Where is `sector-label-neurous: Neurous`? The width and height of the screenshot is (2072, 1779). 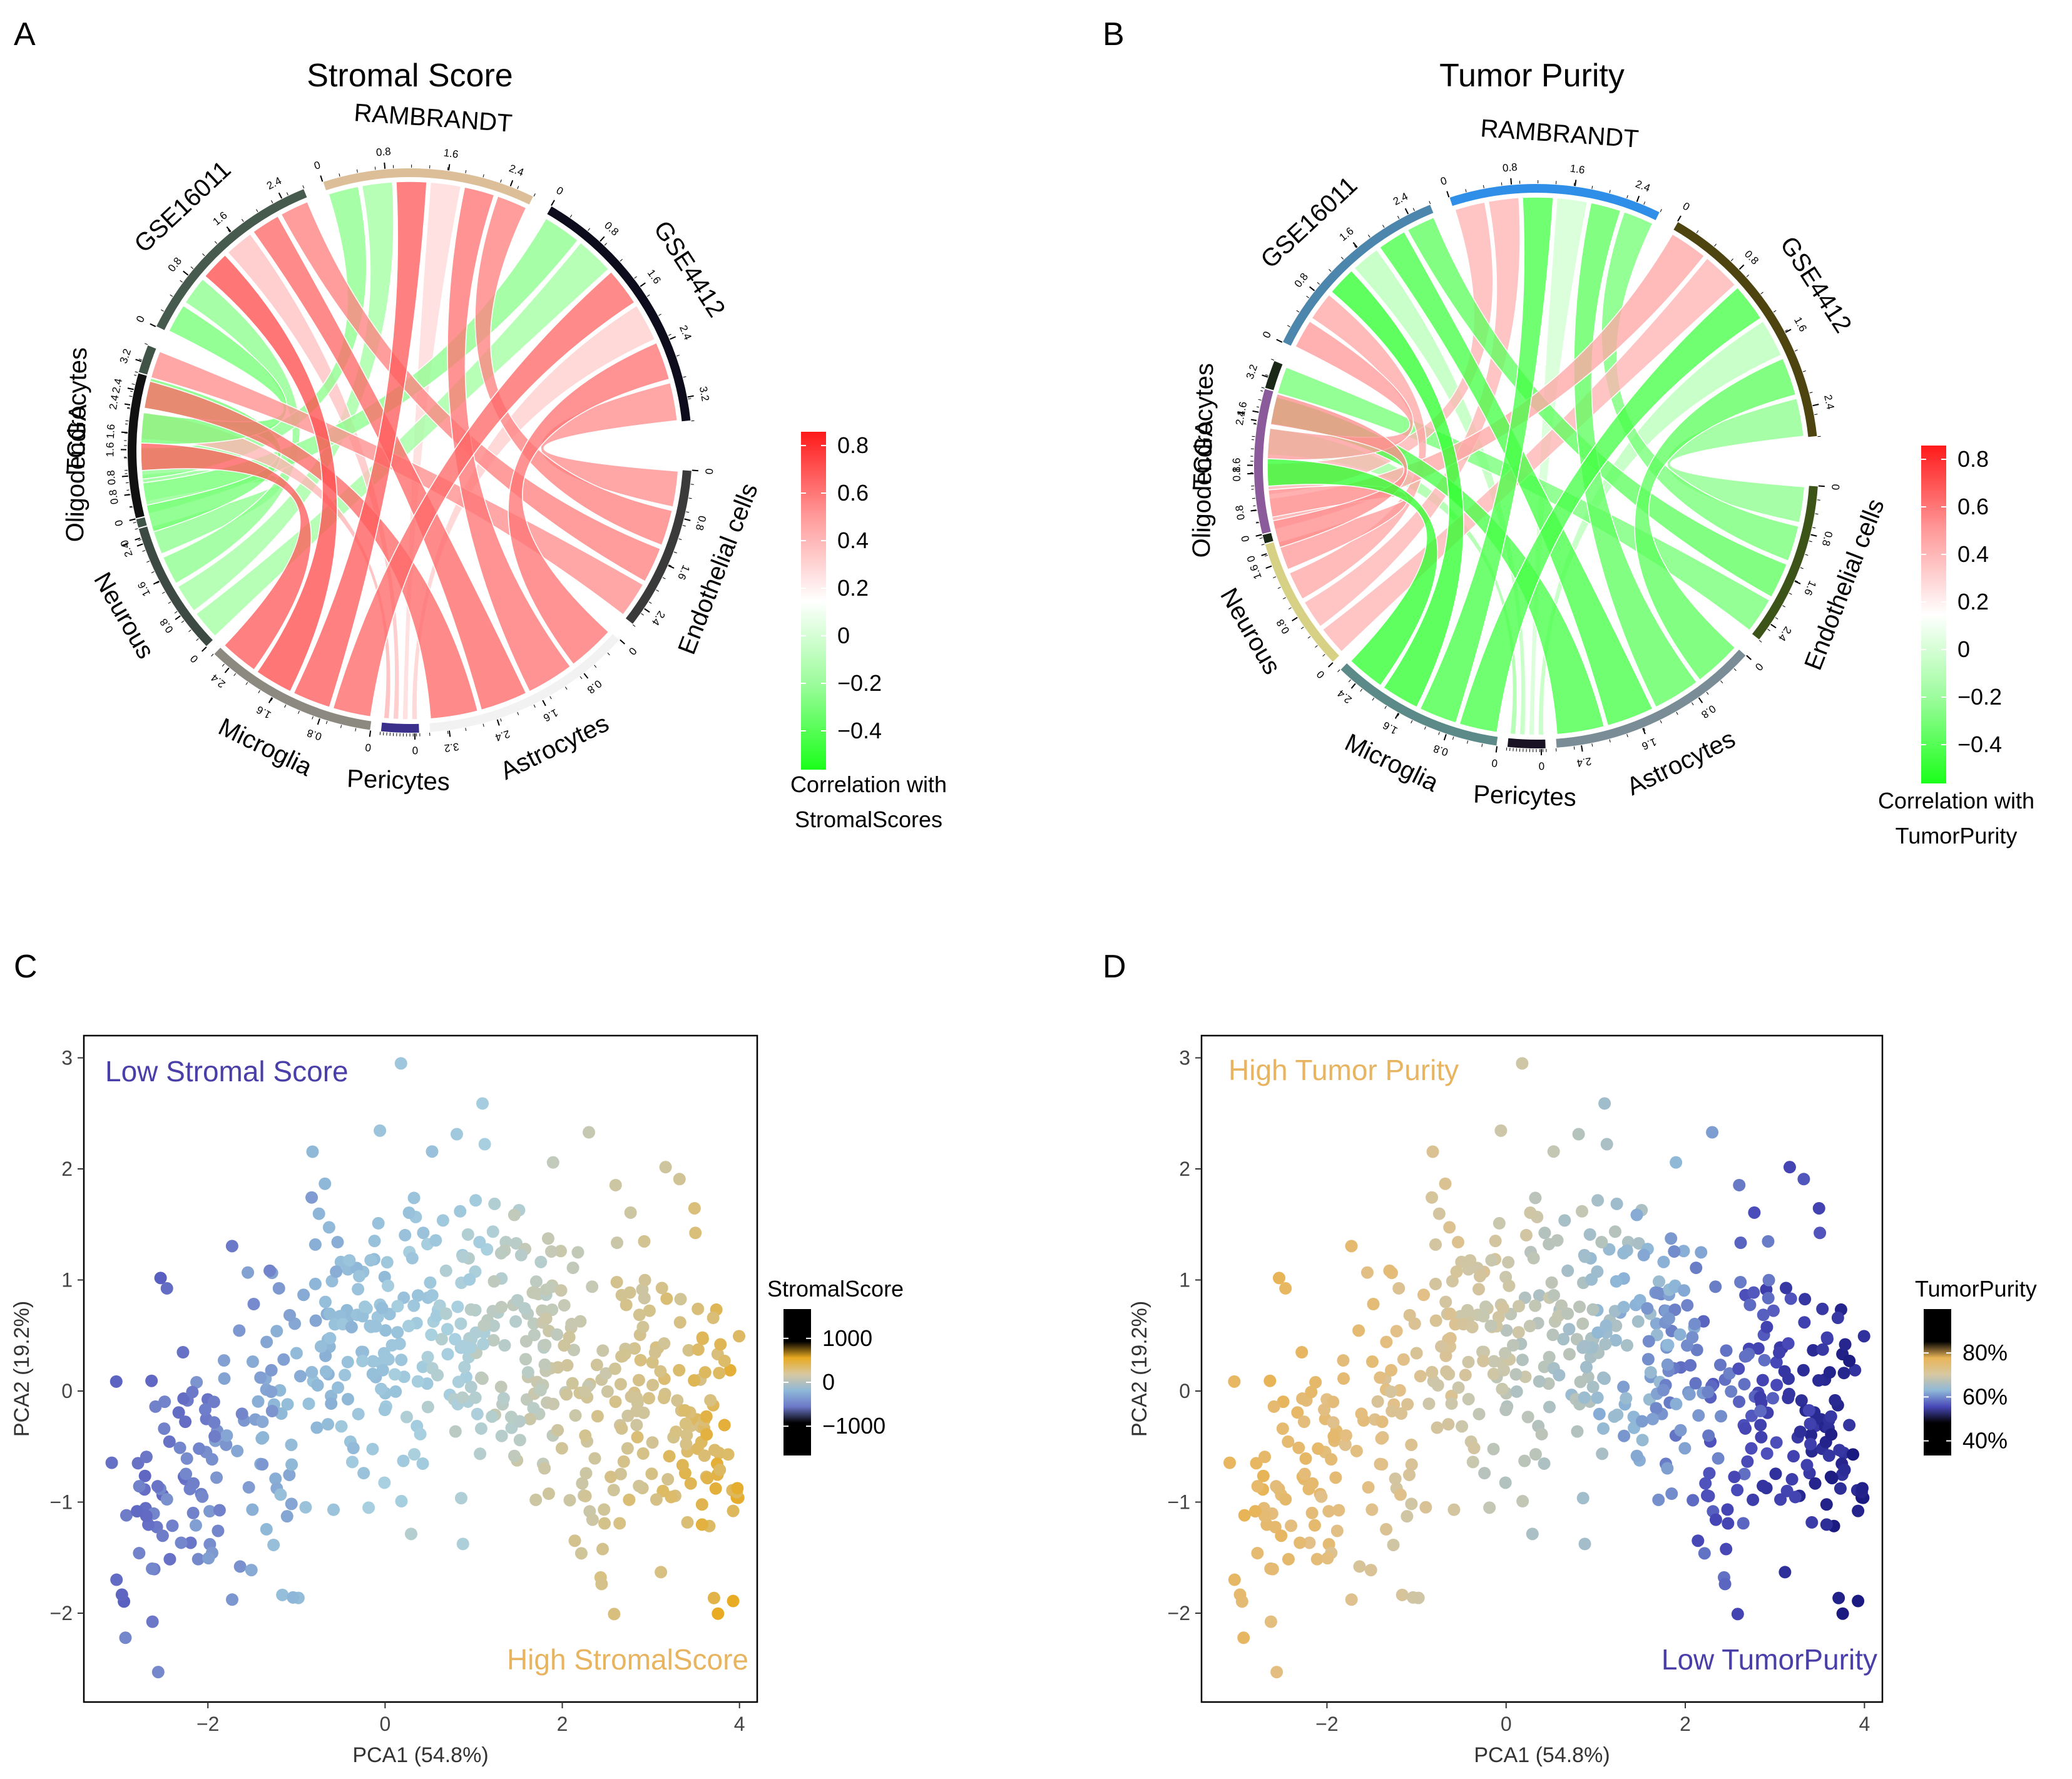
sector-label-neurous: Neurous is located at coordinates (124, 615).